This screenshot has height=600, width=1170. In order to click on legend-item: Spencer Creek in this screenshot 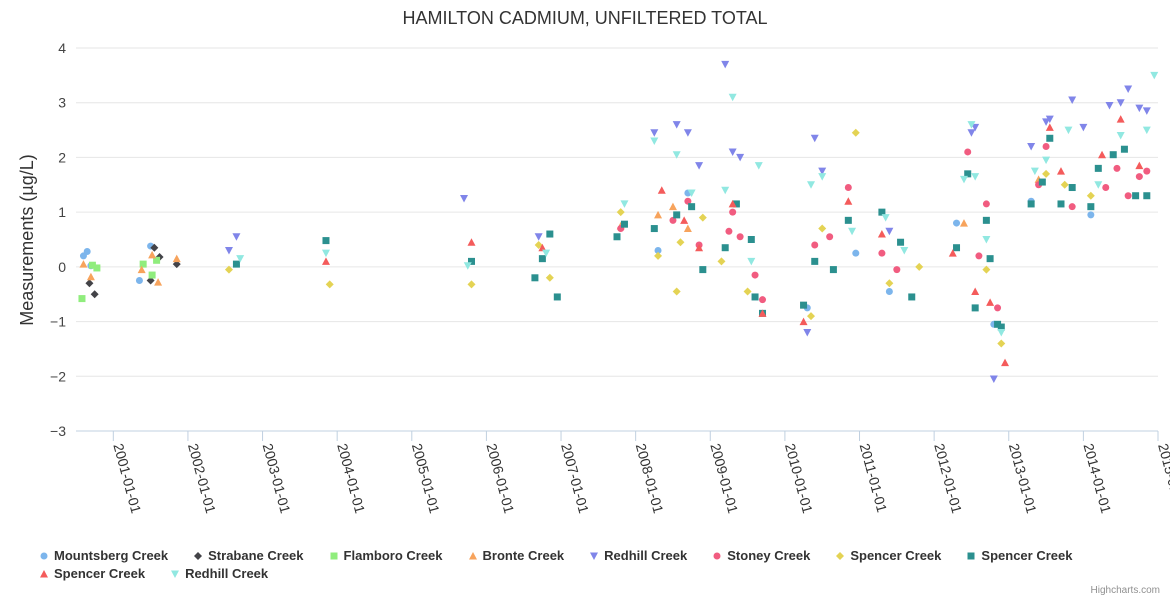, I will do `click(886, 555)`.